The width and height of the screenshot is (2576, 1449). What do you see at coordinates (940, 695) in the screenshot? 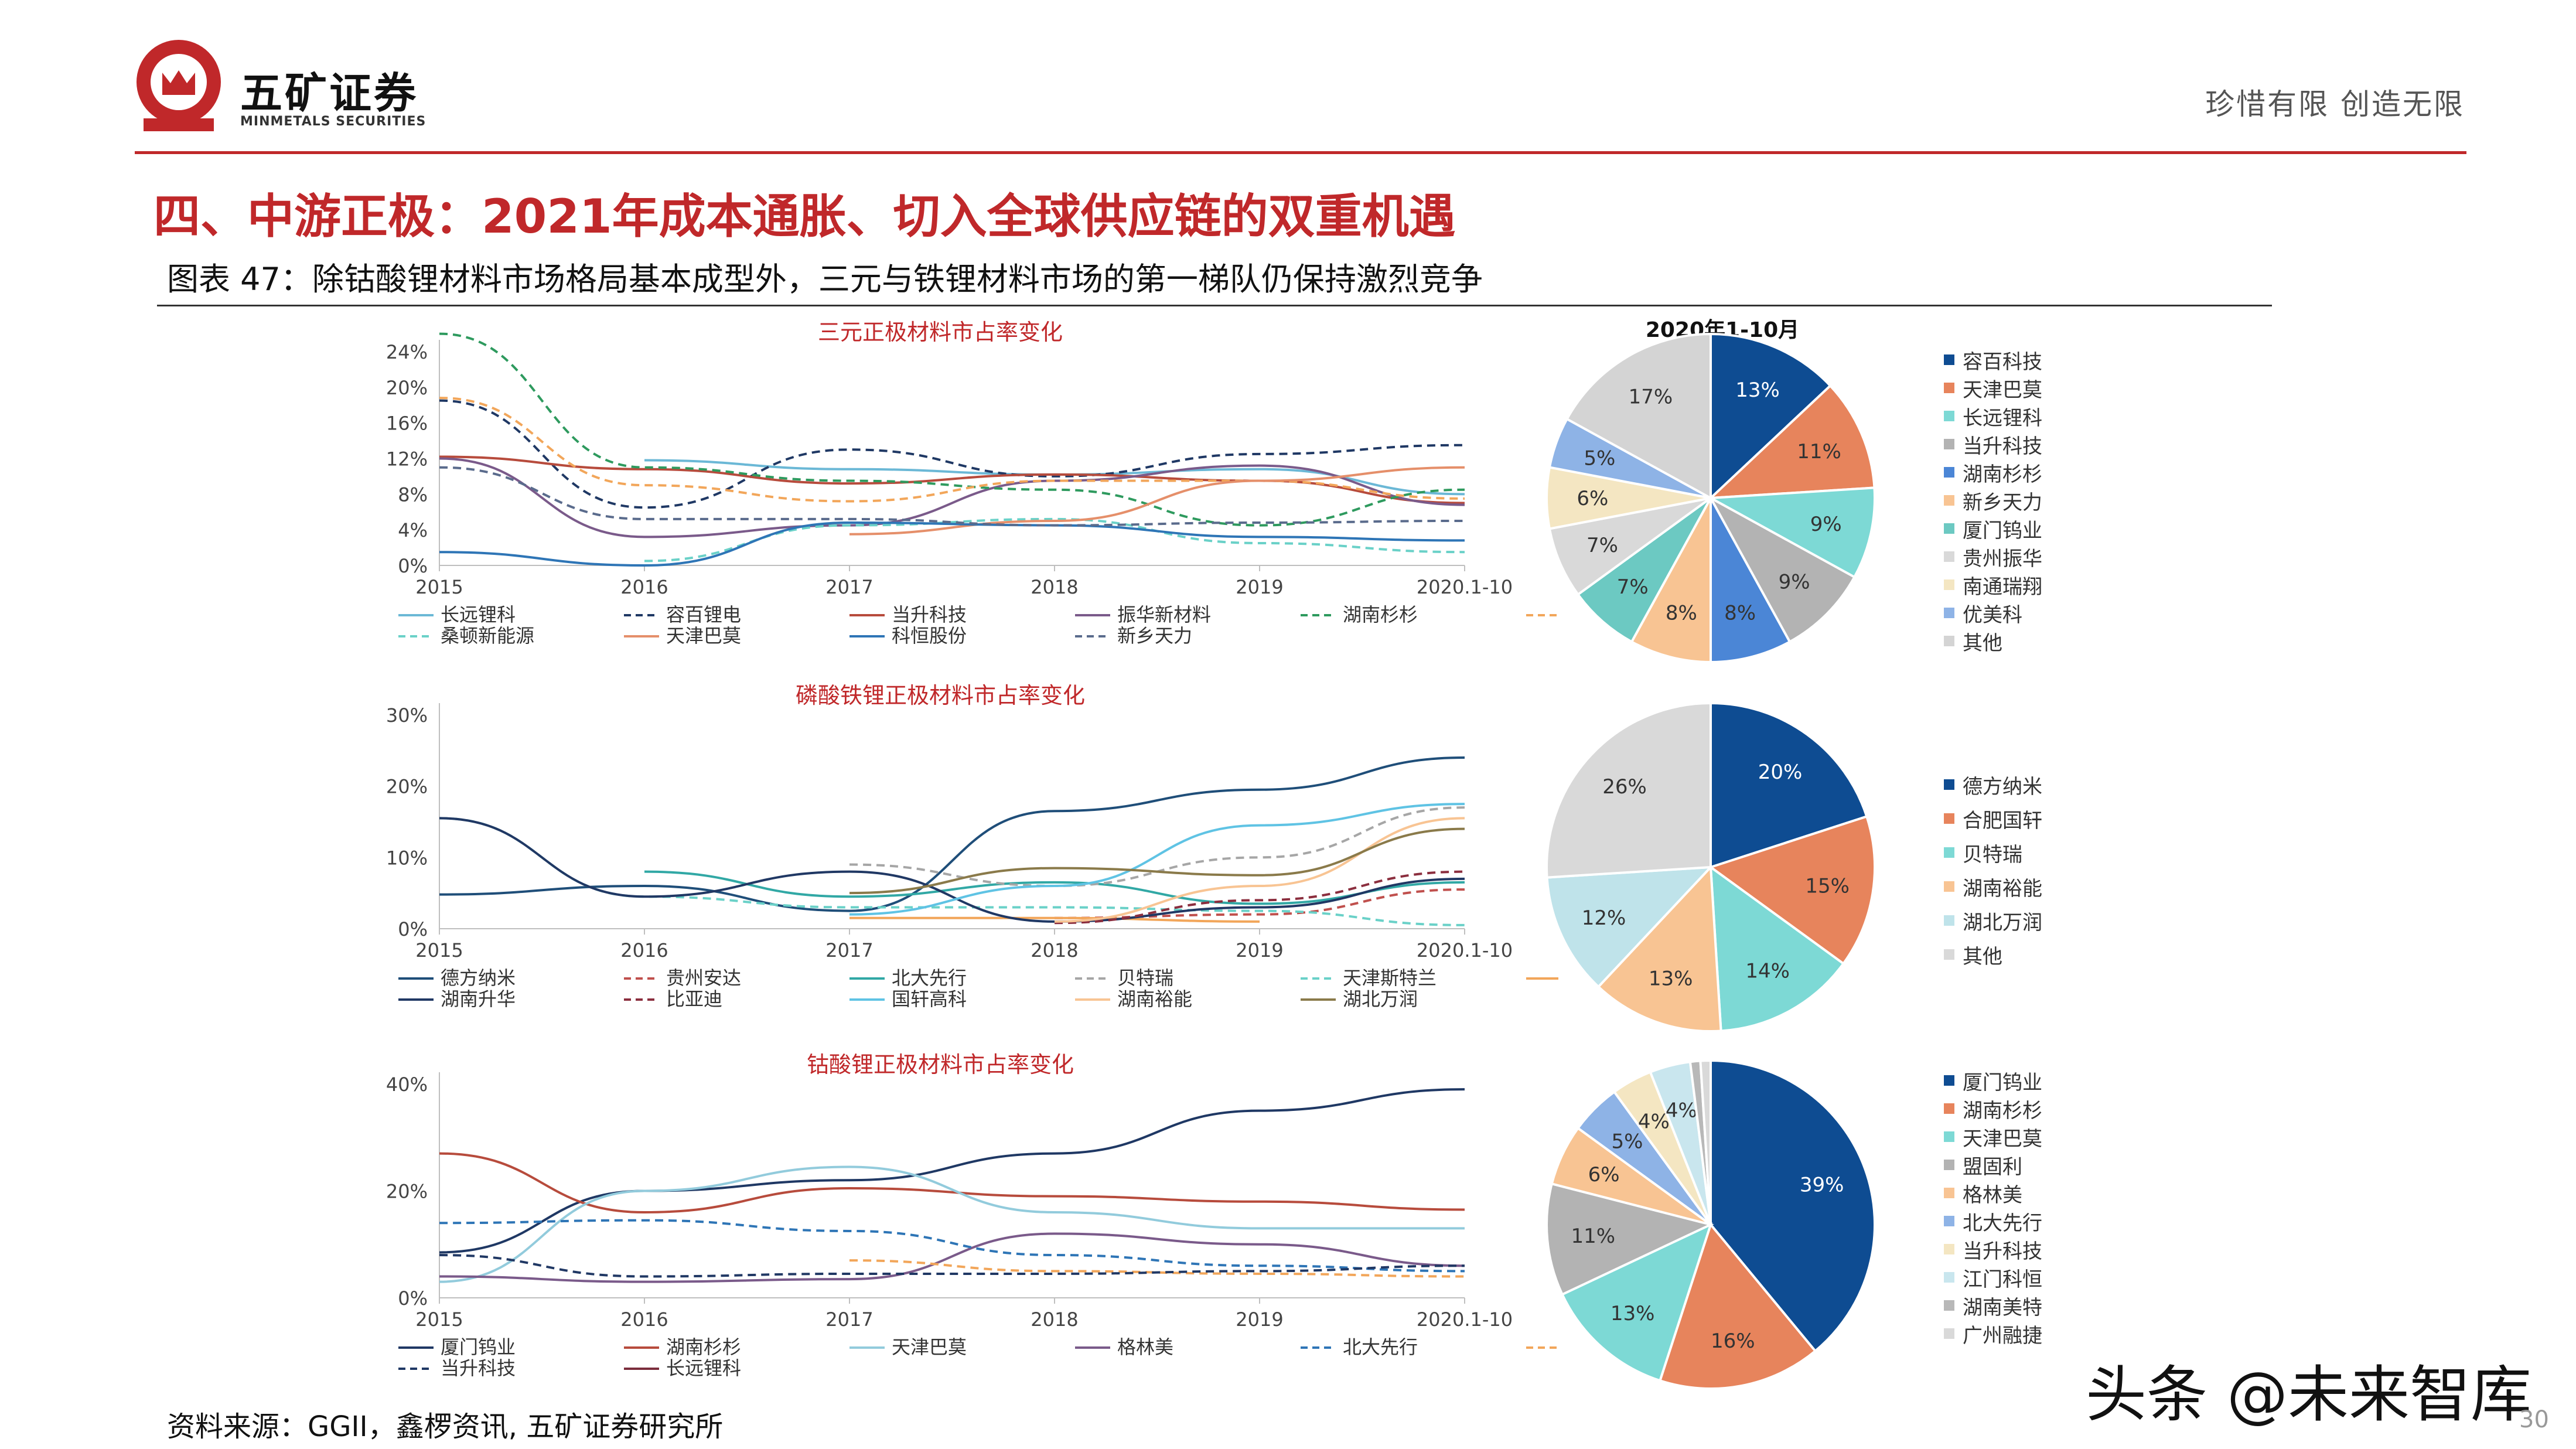
I see `line-chart-title: 磷酸铁锂正极材料市占率变化` at bounding box center [940, 695].